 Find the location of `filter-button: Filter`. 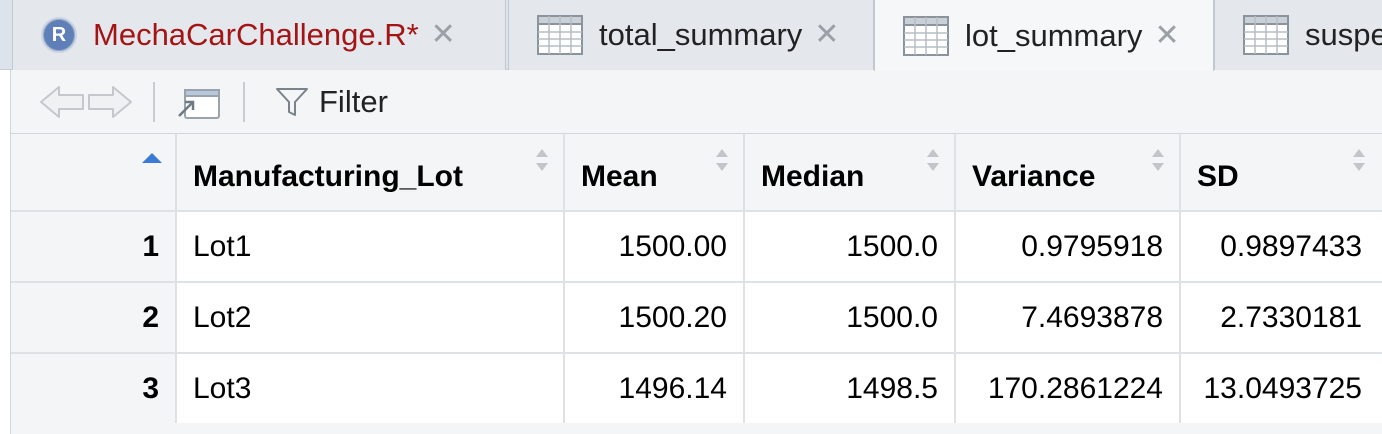

filter-button: Filter is located at coordinates (331, 102).